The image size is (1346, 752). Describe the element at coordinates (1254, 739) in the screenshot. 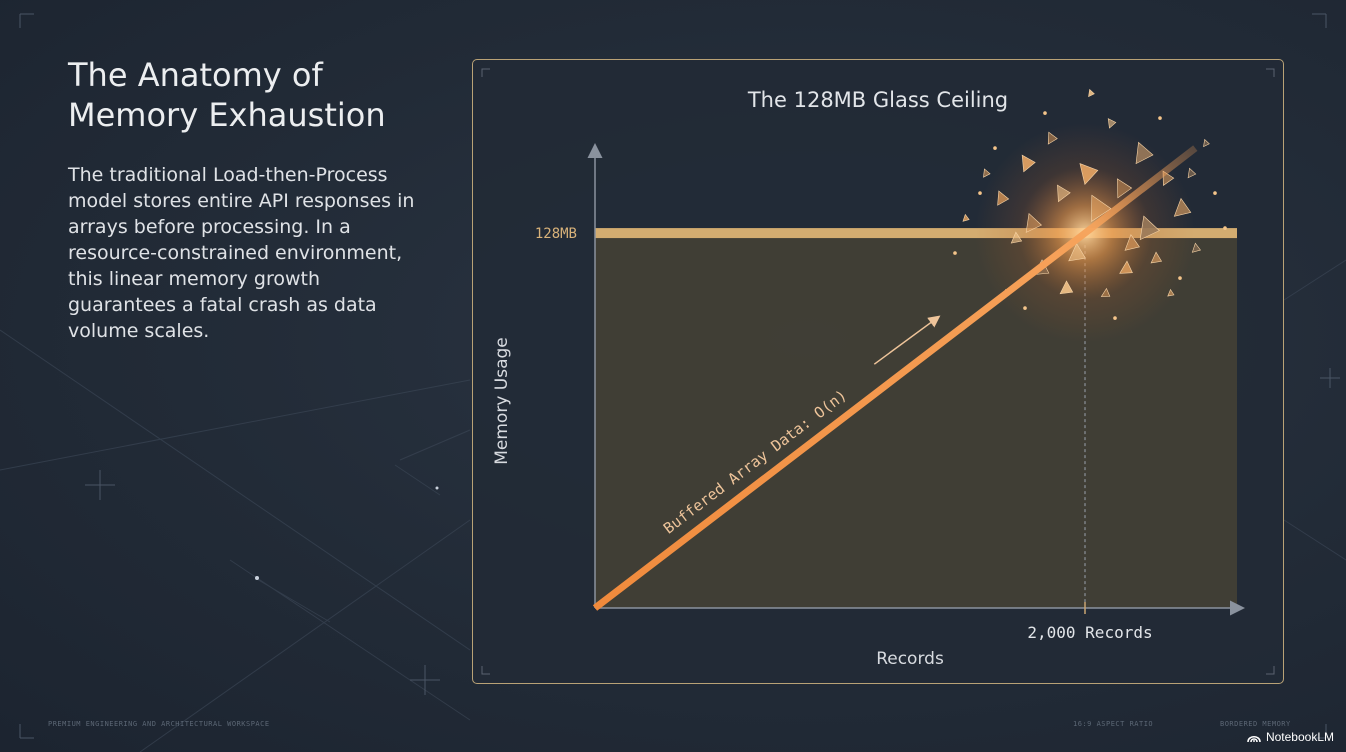

I see `notebooklm-logo-icon` at that location.